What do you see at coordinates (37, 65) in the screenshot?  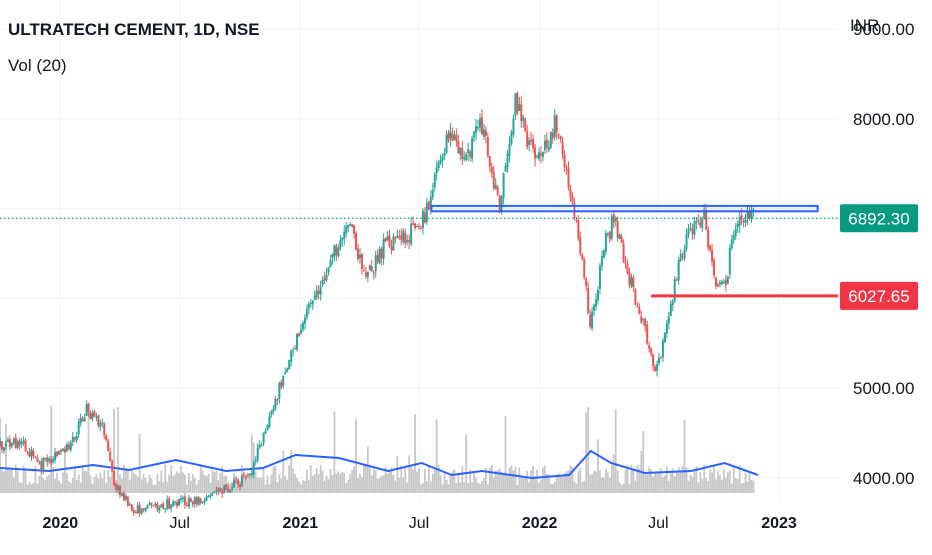 I see `volume-indicator-label: Vol (20)` at bounding box center [37, 65].